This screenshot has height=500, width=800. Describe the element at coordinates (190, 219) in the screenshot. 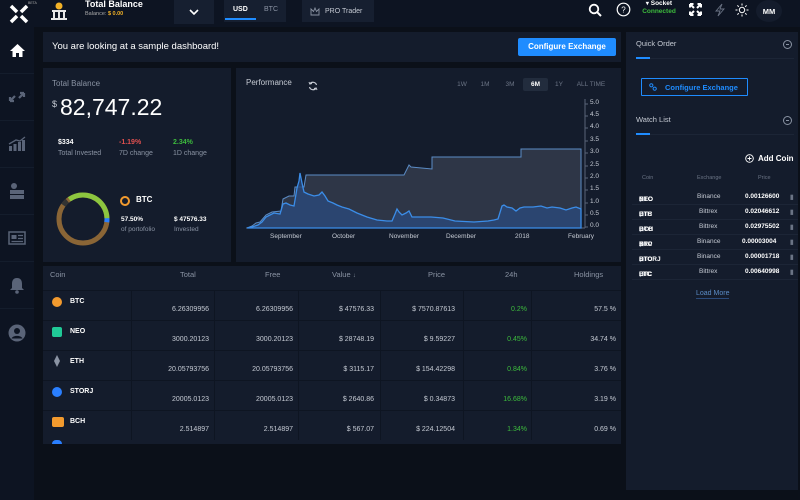

I see `donut-invested-value: $ 47576.33` at that location.